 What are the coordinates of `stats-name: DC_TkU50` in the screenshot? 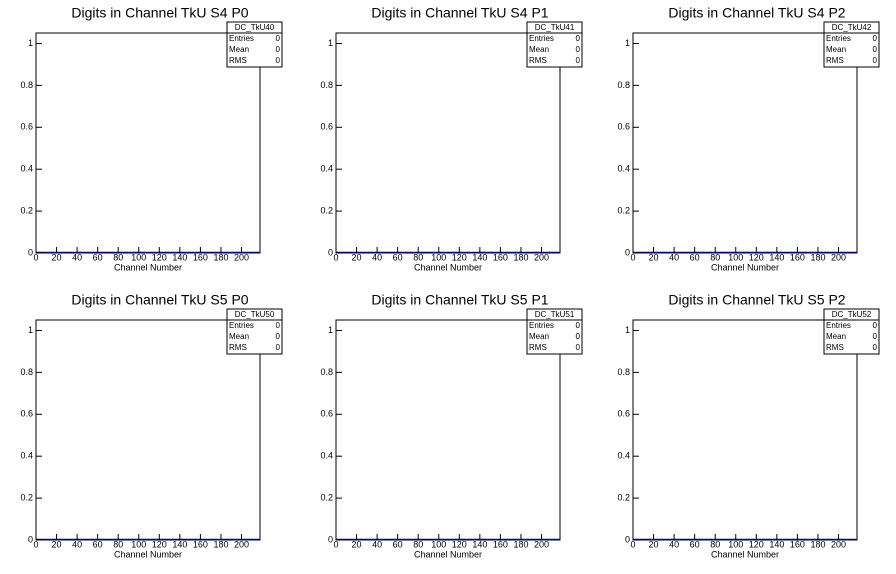 It's located at (255, 314).